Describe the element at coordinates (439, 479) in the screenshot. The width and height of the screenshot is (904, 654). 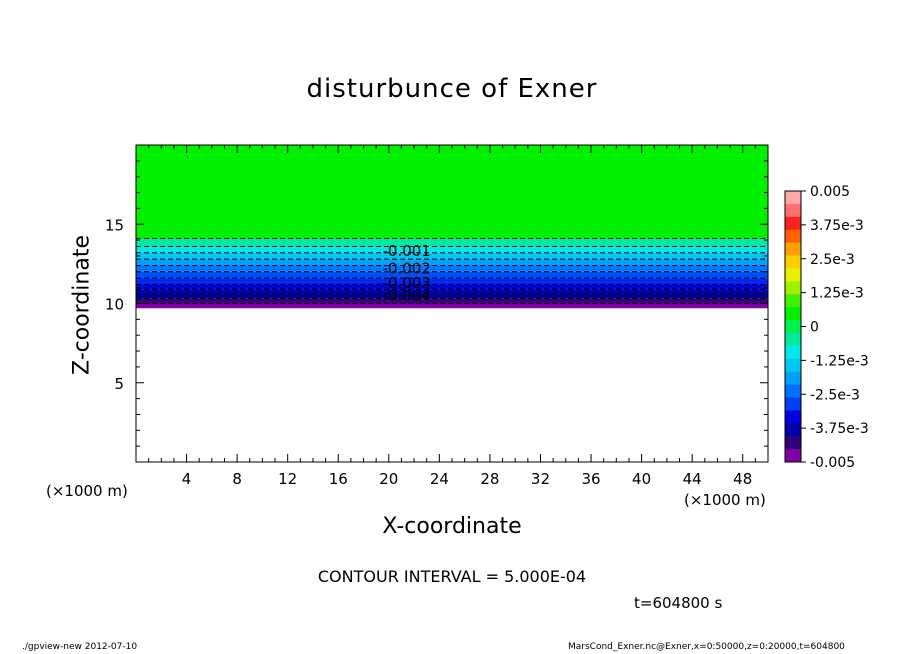
I see `x-tick-label: 24` at that location.